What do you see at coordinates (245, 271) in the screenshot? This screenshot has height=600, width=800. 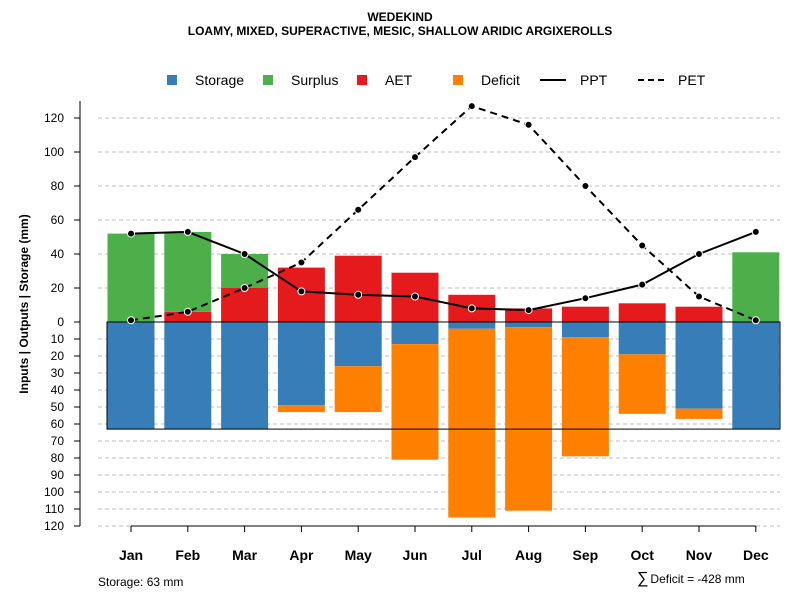 I see `bar-surplus-mar` at bounding box center [245, 271].